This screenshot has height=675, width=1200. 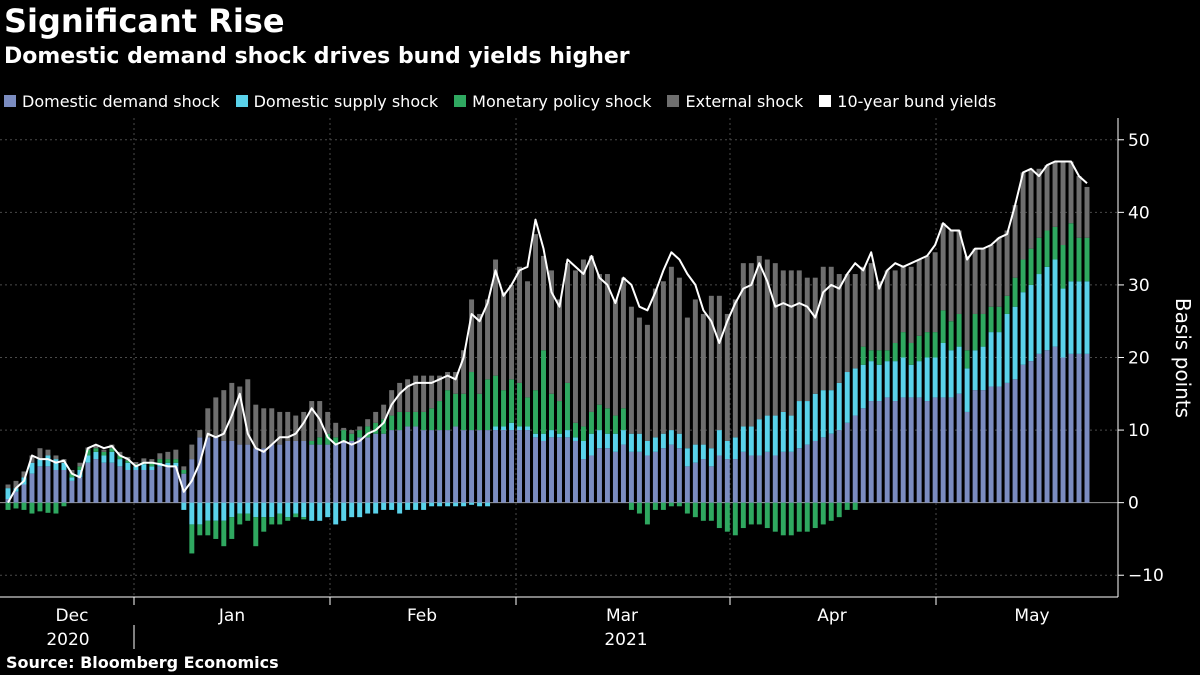 I want to click on legend-swatch-external, so click(x=673, y=101).